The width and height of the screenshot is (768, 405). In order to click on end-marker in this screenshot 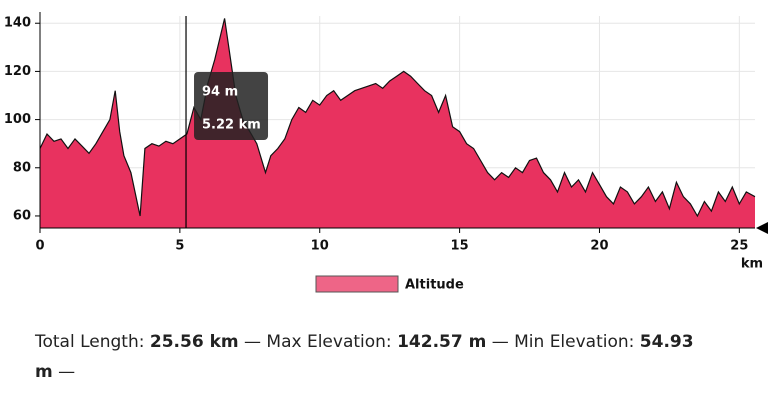, I will do `click(762, 228)`.